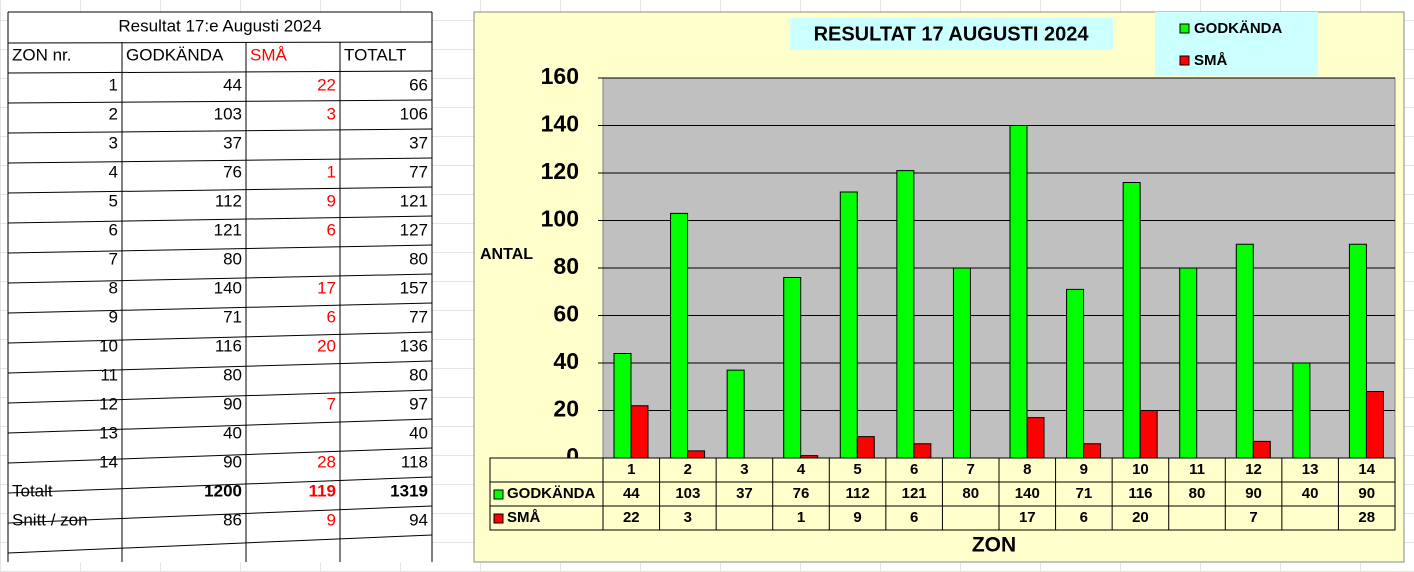  I want to click on data-table-value: 80, so click(1197, 493).